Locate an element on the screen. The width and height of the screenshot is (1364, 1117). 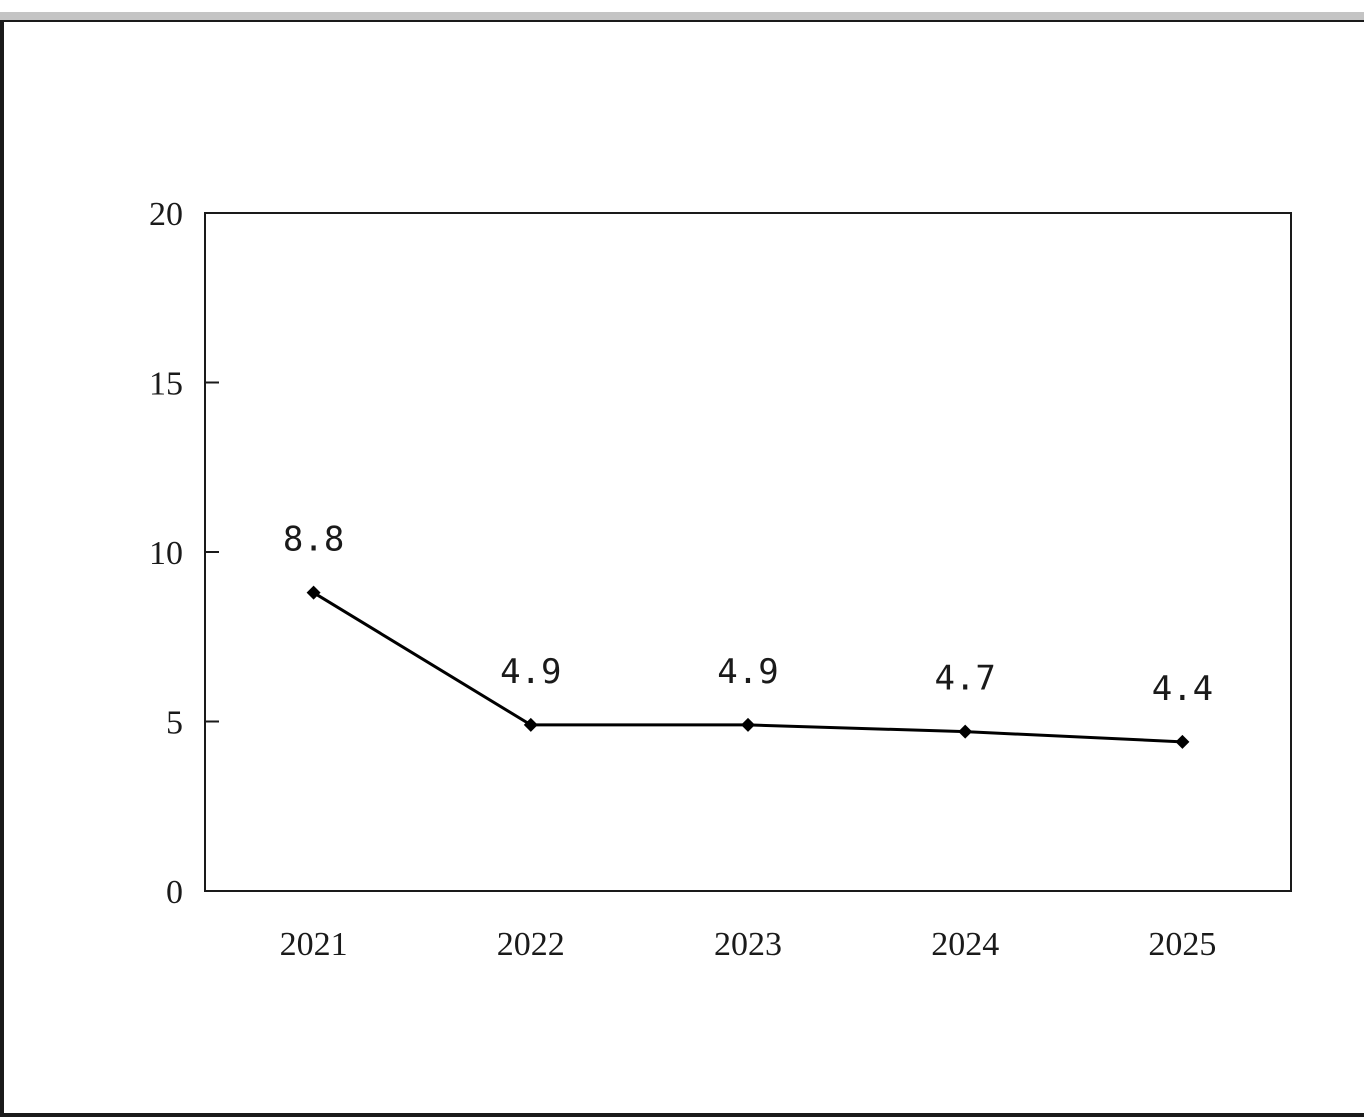
y-tick-label: 20 is located at coordinates (166, 214).